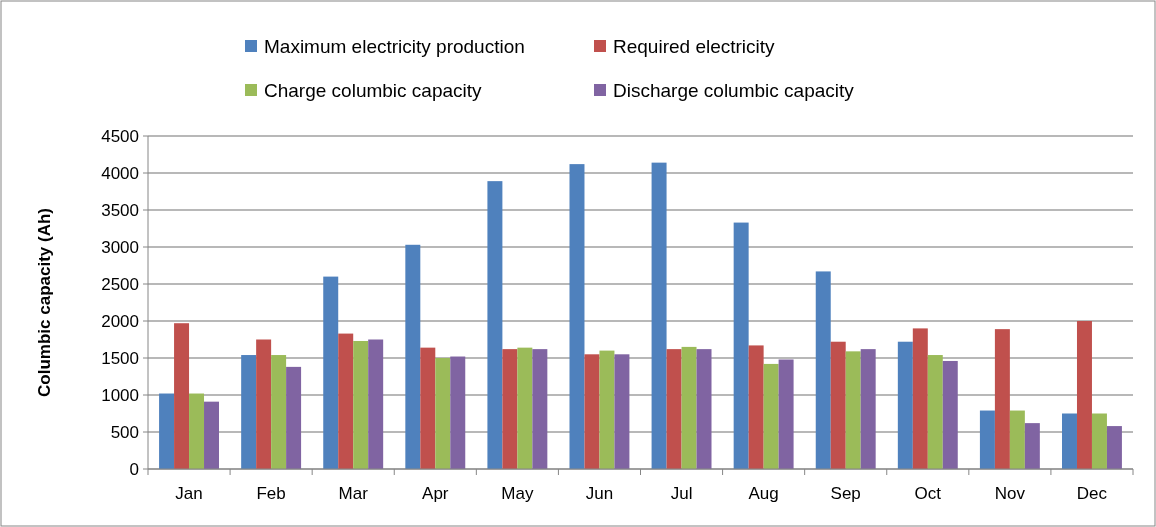  I want to click on y-tick-label: 3500, so click(120, 210).